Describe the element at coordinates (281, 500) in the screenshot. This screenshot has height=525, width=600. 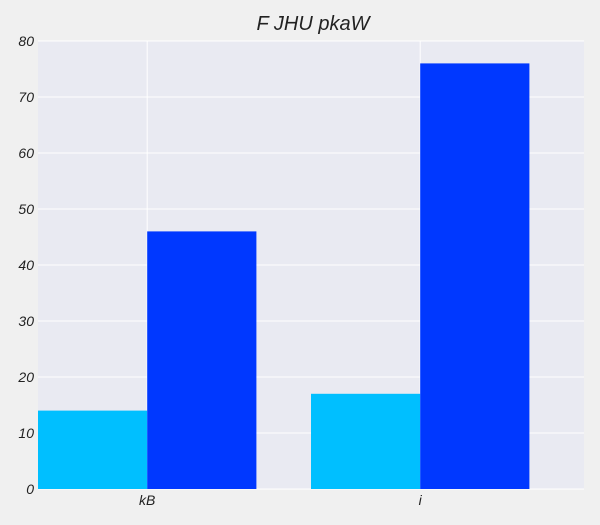
I see `x-axis: kB i` at that location.